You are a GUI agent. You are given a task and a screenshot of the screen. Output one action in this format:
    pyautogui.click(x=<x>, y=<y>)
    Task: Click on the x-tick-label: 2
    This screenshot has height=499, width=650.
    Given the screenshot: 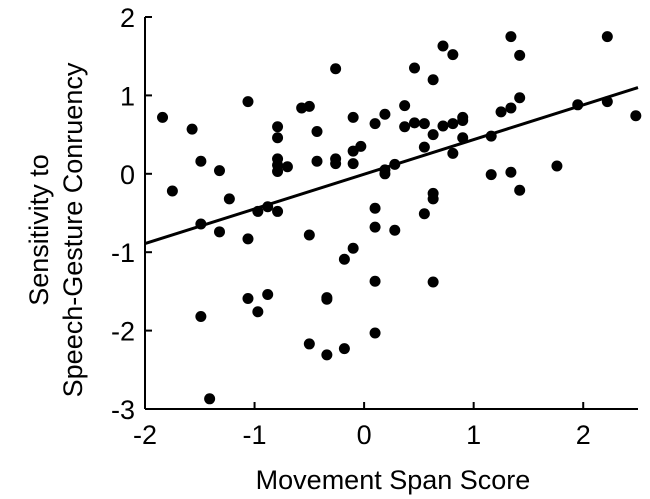 What is the action you would take?
    pyautogui.click(x=583, y=435)
    